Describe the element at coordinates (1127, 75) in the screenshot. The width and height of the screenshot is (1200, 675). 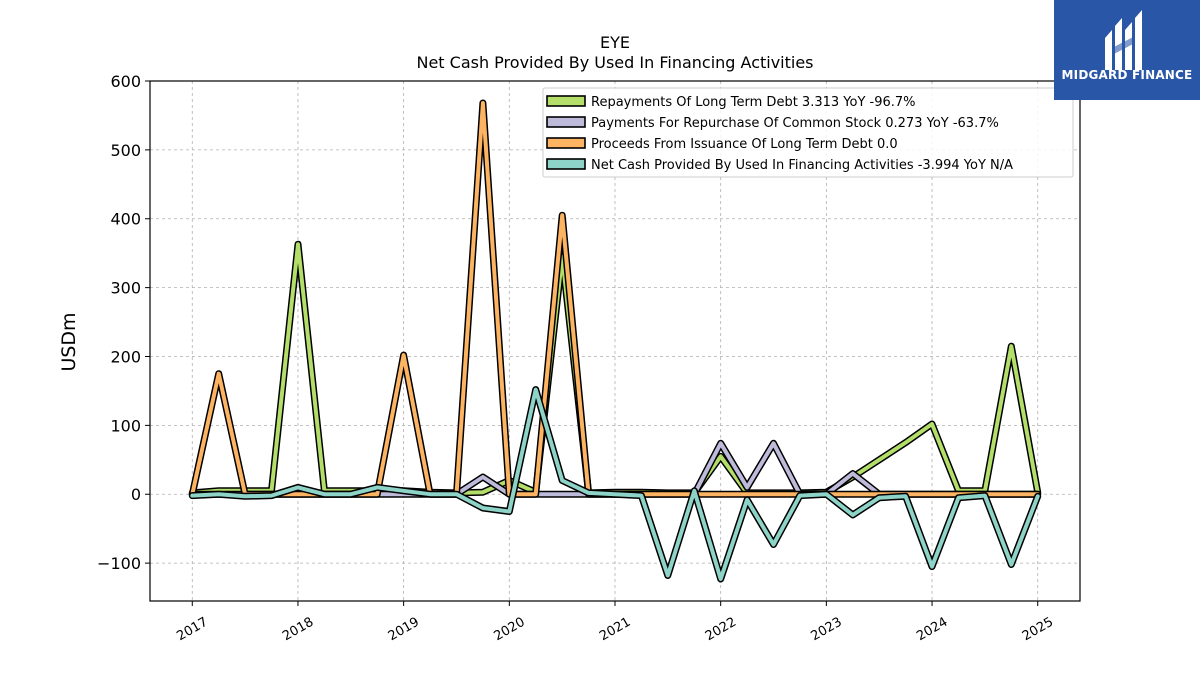
I see `brand-name: MIDGARD FINANCE` at that location.